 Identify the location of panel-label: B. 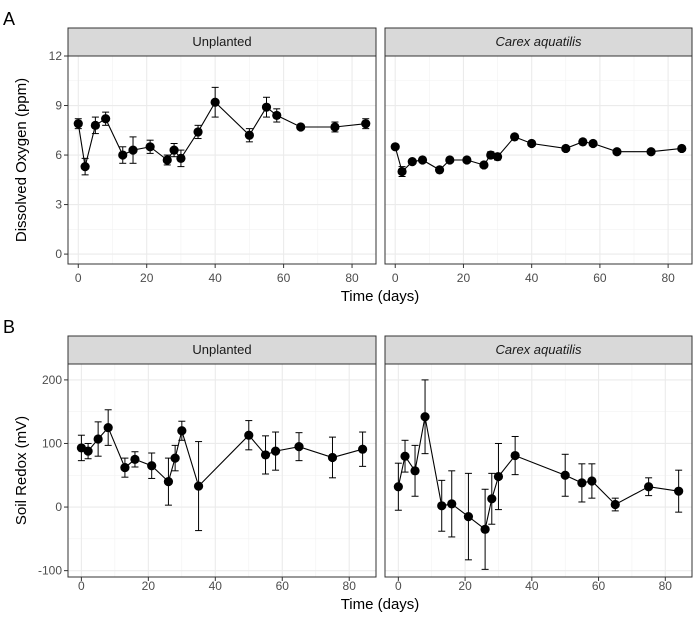
(9, 327).